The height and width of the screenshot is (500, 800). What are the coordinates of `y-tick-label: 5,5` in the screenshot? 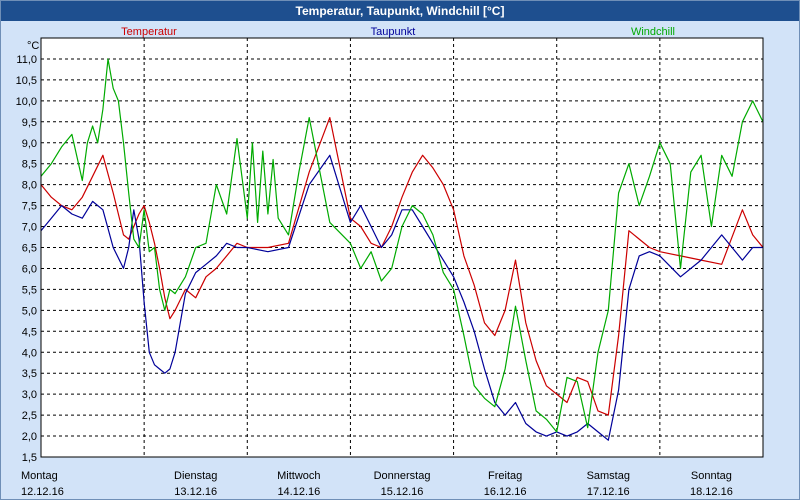 It's located at (29, 290).